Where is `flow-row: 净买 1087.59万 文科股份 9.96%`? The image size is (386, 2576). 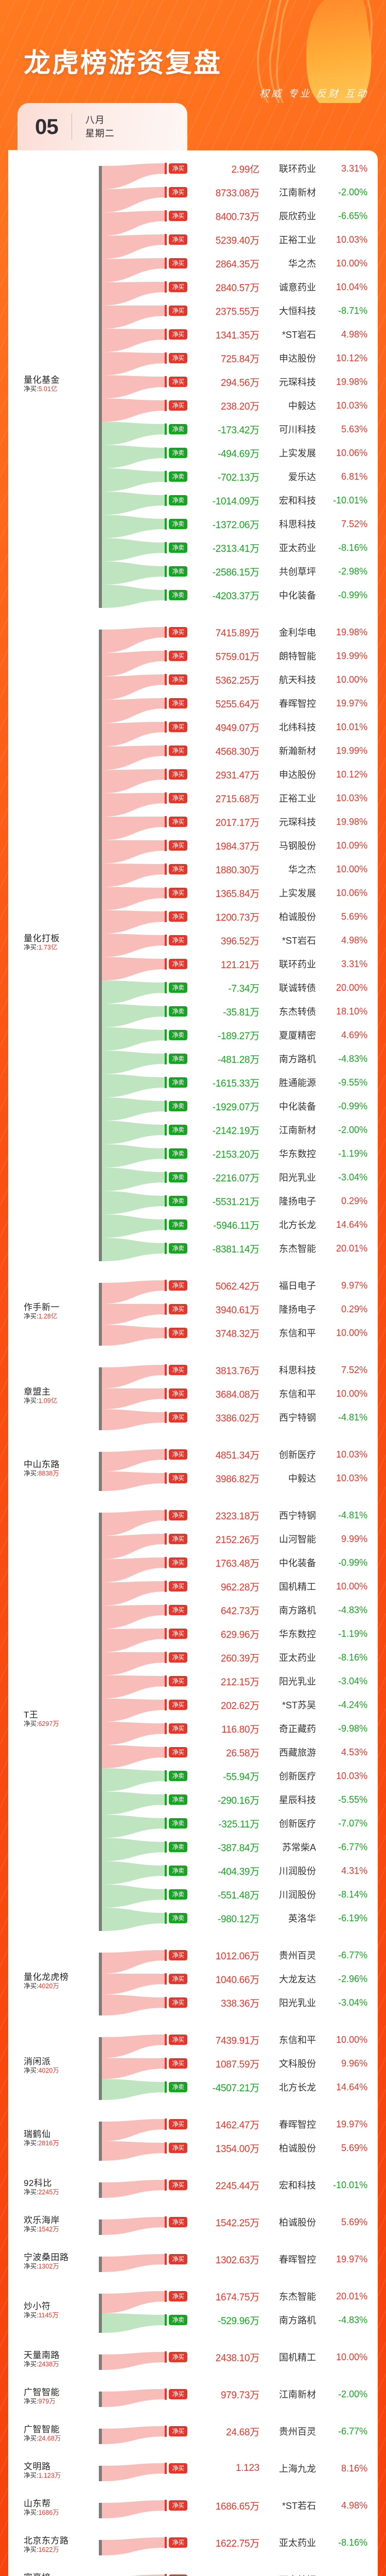
flow-row: 净买 1087.59万 文科股份 9.96% is located at coordinates (274, 2063).